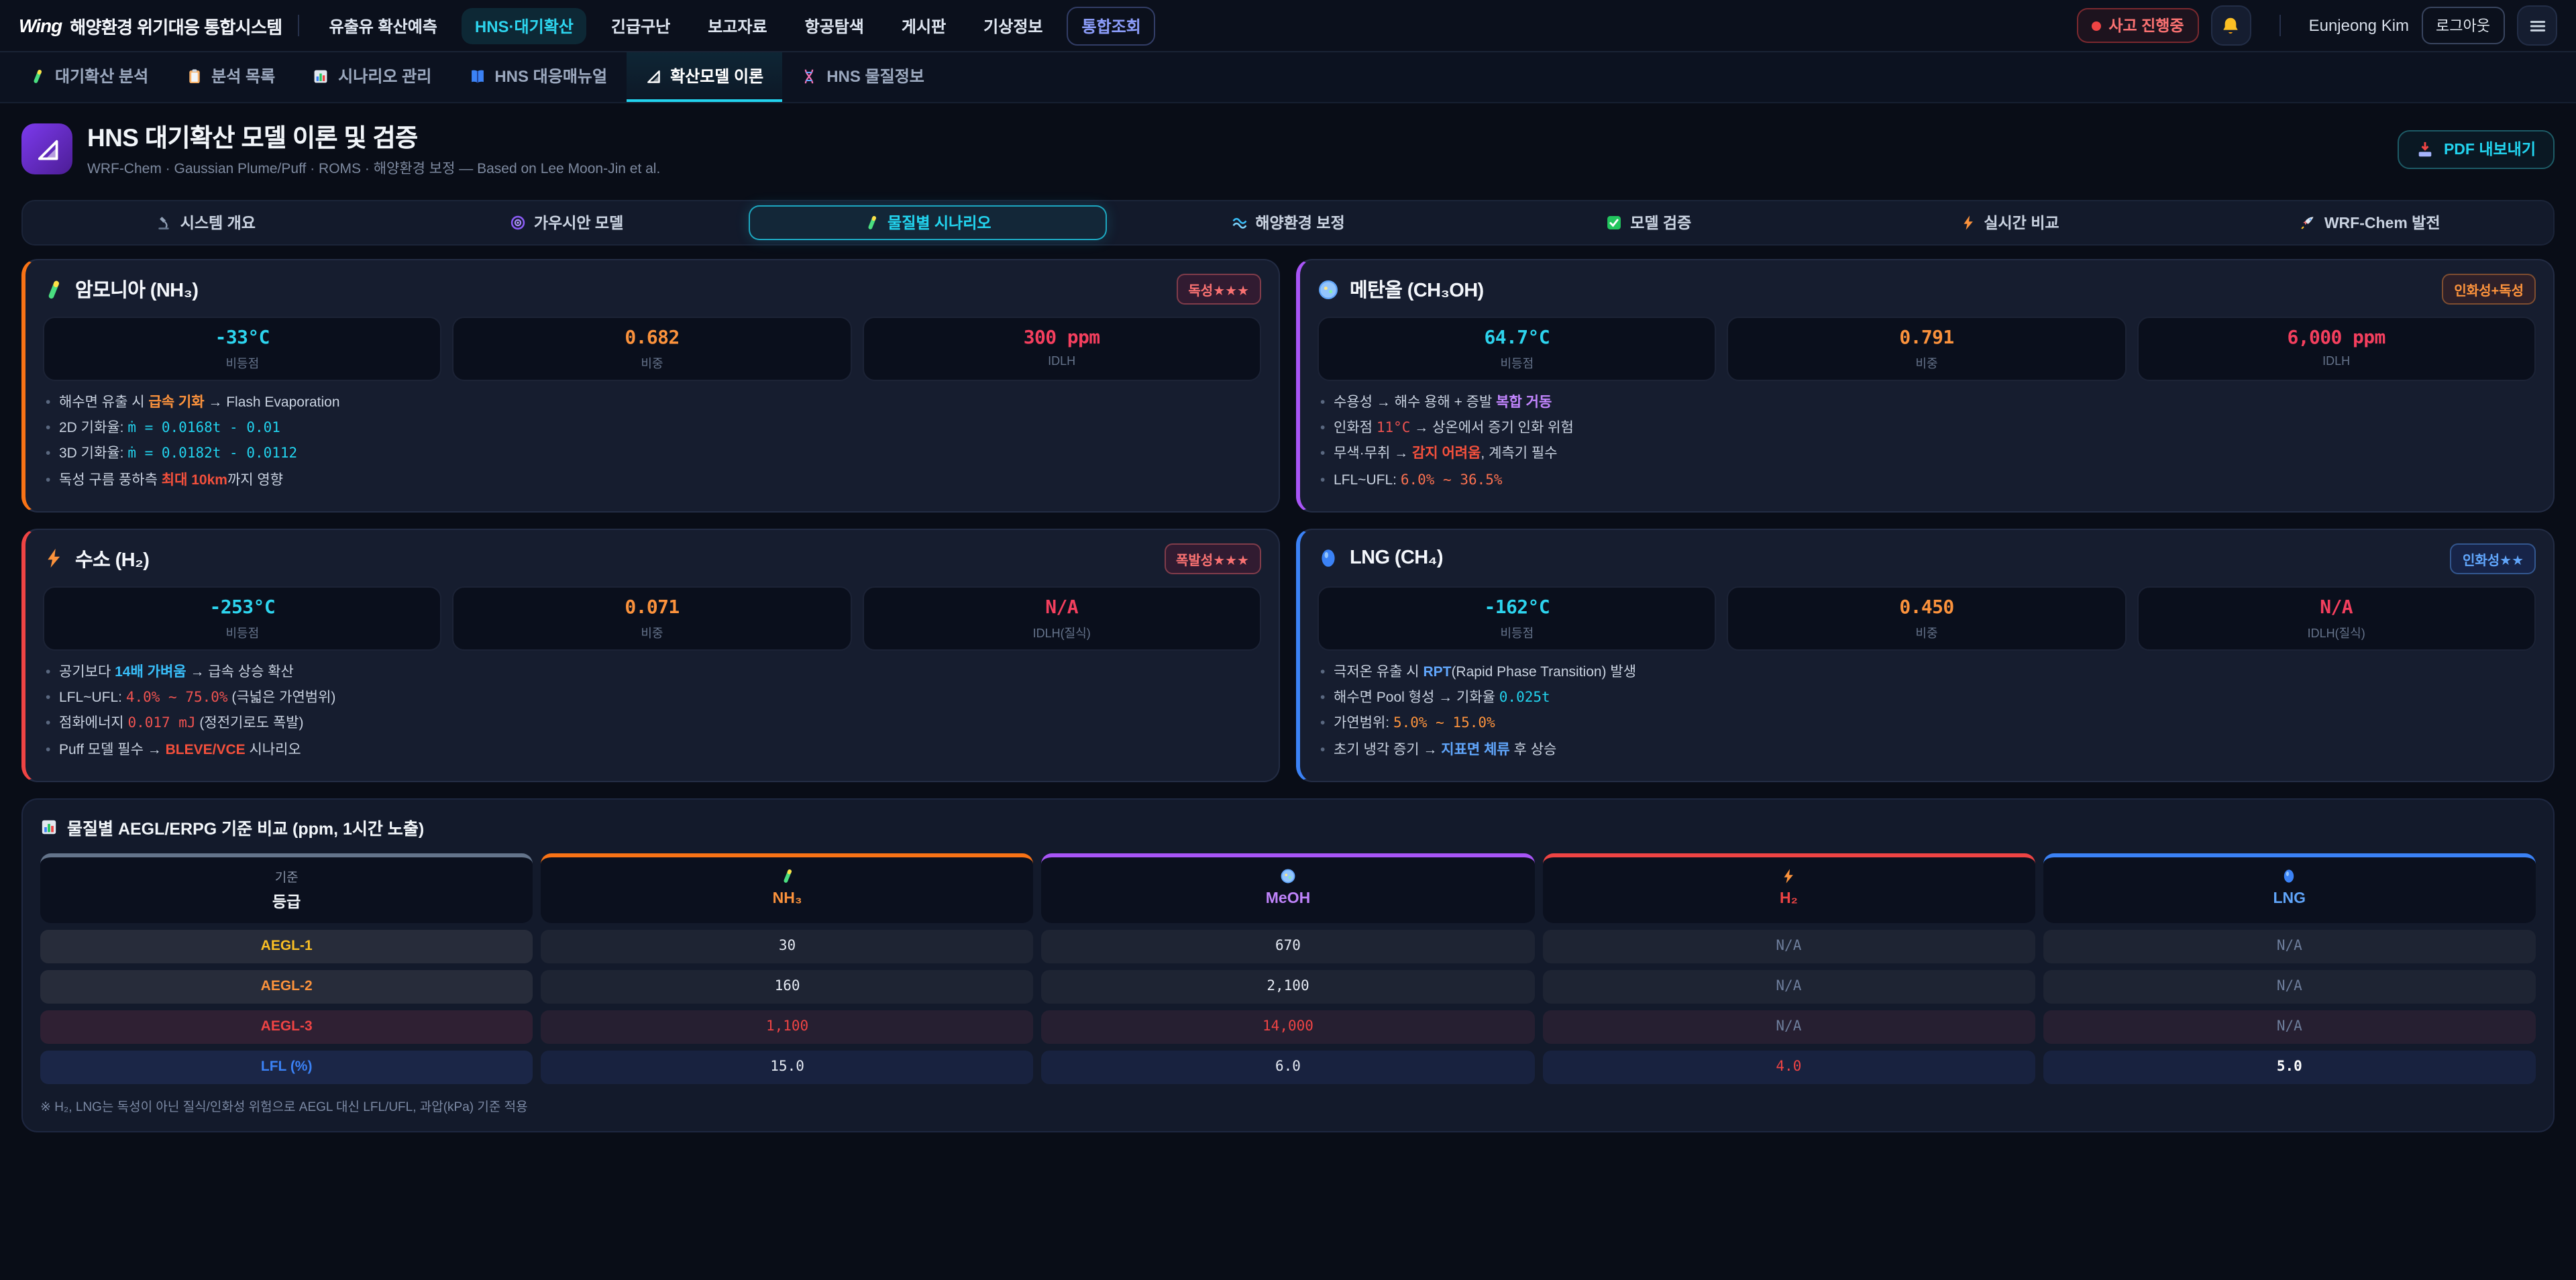 Image resolution: width=2576 pixels, height=1280 pixels. Describe the element at coordinates (927, 222) in the screenshot. I see `tab-2: 물질별 시나리오` at that location.